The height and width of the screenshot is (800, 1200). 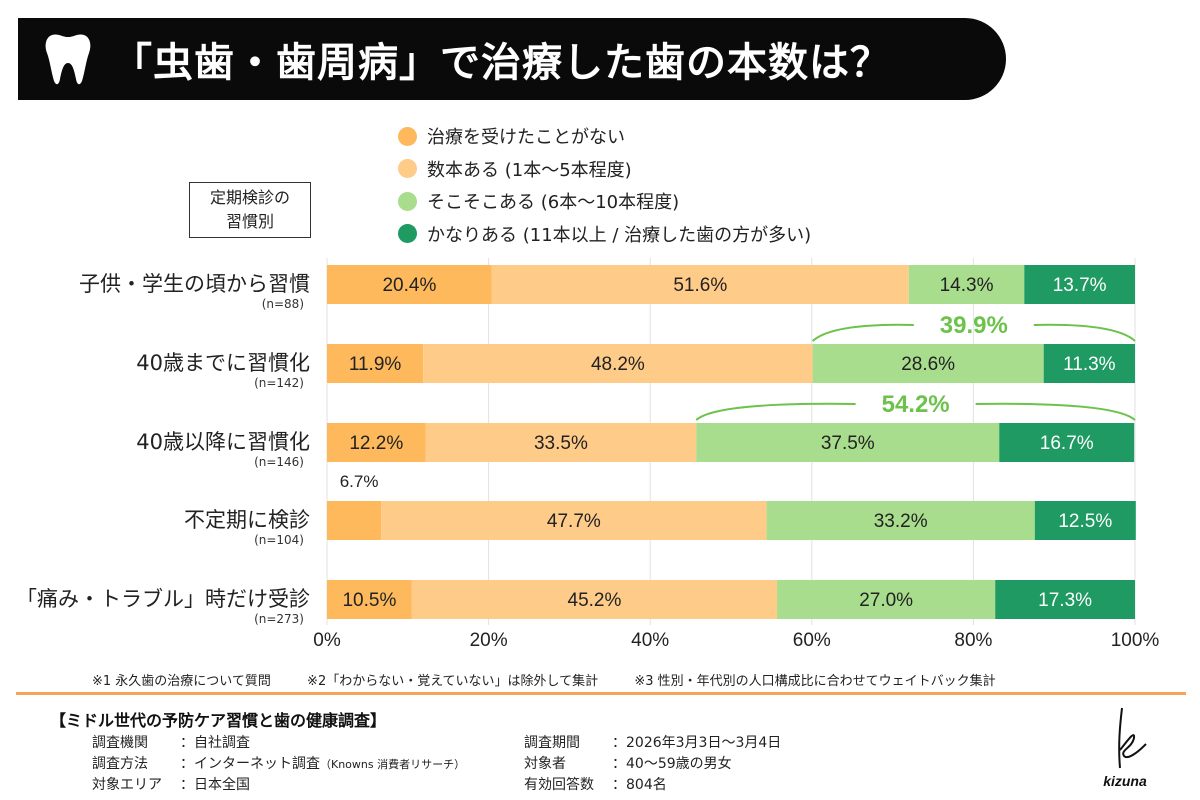 I want to click on meta-note: （Knowns 消費者リサーチ）, so click(x=393, y=764).